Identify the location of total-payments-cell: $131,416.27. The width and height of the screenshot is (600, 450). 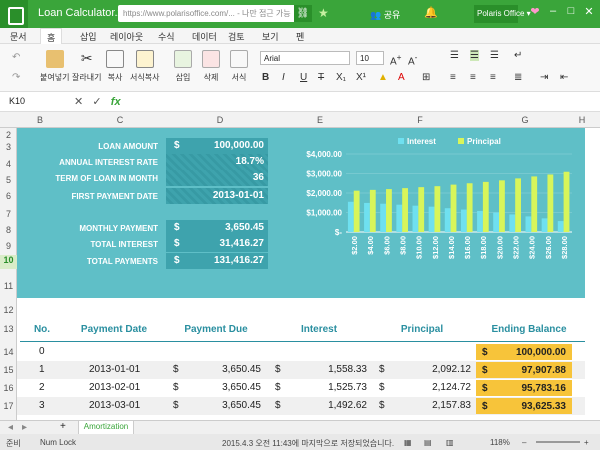
(217, 261).